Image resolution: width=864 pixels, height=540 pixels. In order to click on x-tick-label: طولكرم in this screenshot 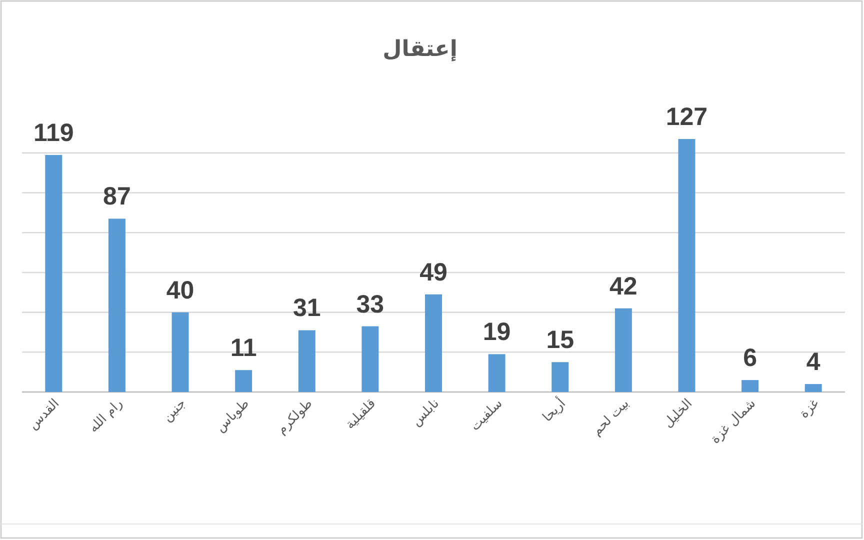, I will do `click(295, 417)`.